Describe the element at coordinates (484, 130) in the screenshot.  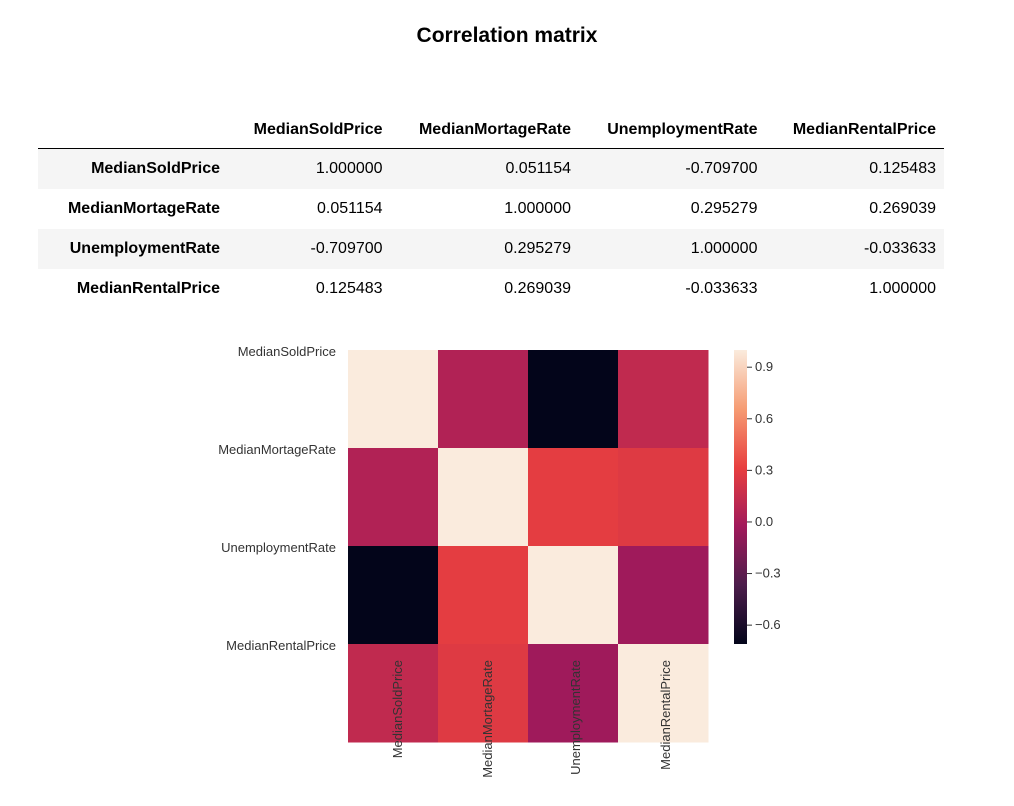
I see `column-header: MedianMortageRate` at that location.